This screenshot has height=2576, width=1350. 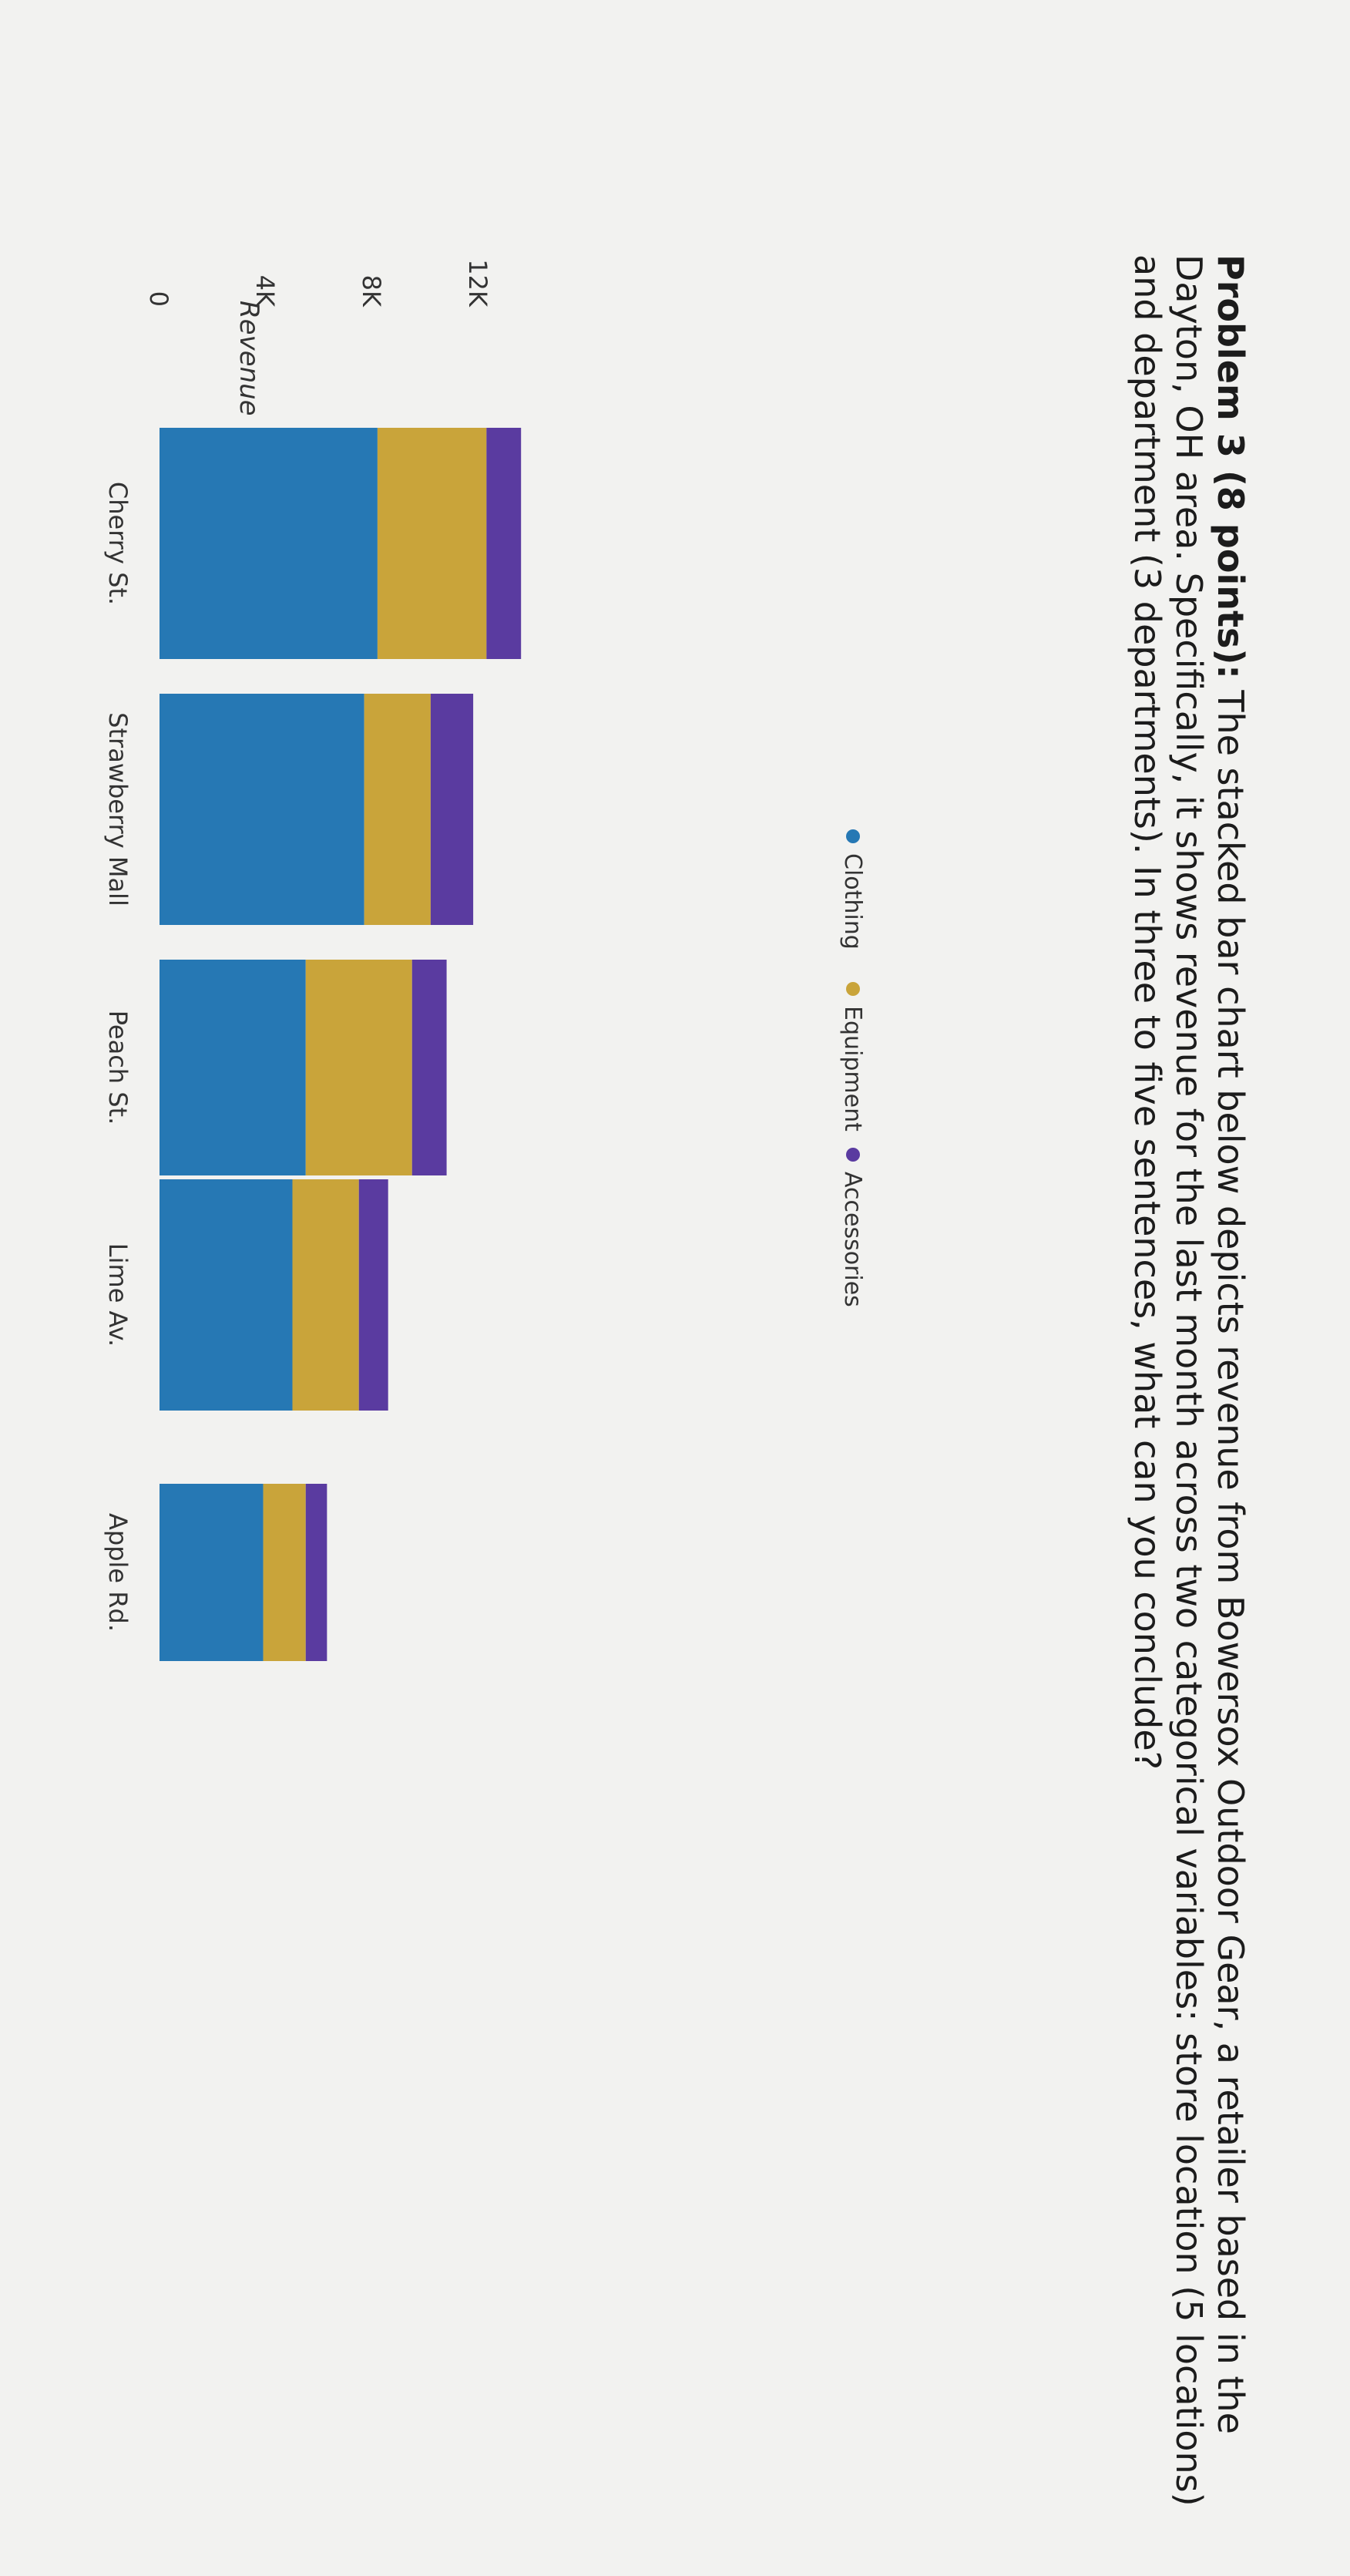 I want to click on x-label-apple-rd: Apple Rd., so click(x=118, y=1572).